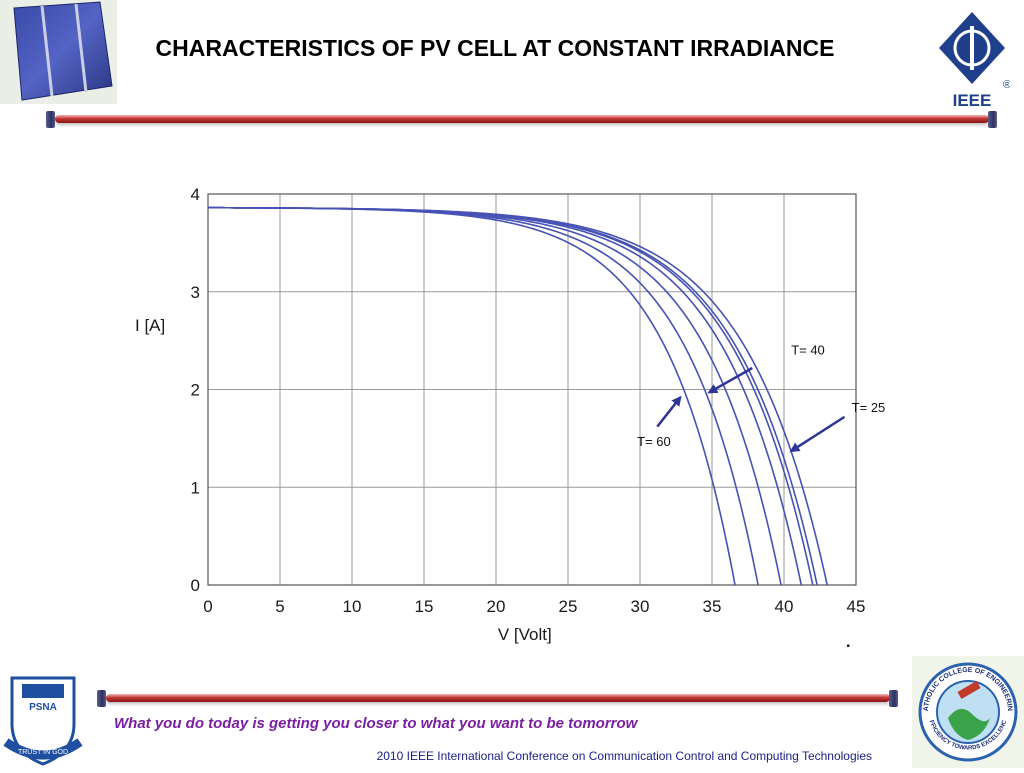  Describe the element at coordinates (856, 606) in the screenshot. I see `x-tick-label: 45` at that location.